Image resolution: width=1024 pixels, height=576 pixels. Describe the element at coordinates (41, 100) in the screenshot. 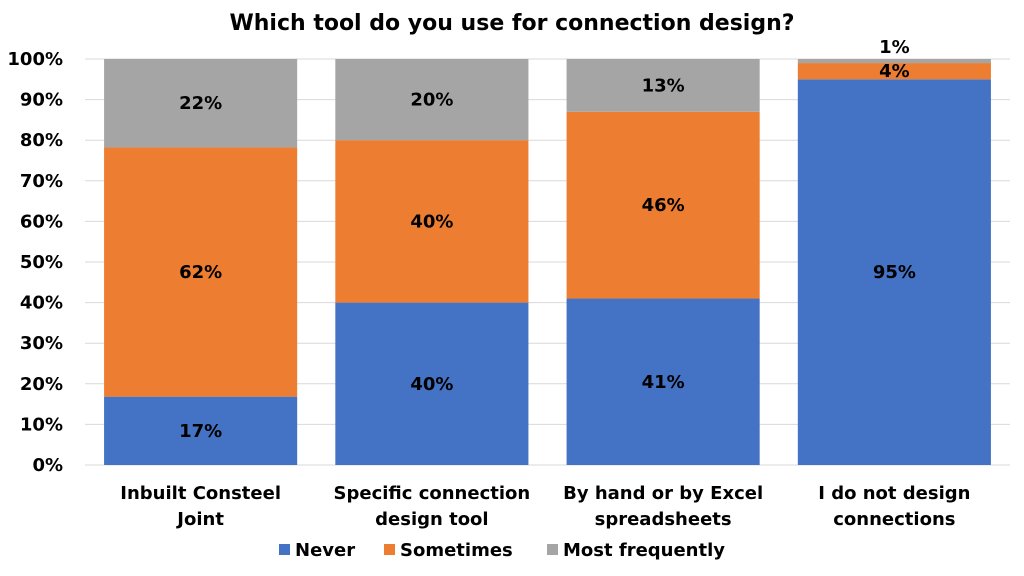

I see `y-tick-label: 90%` at that location.